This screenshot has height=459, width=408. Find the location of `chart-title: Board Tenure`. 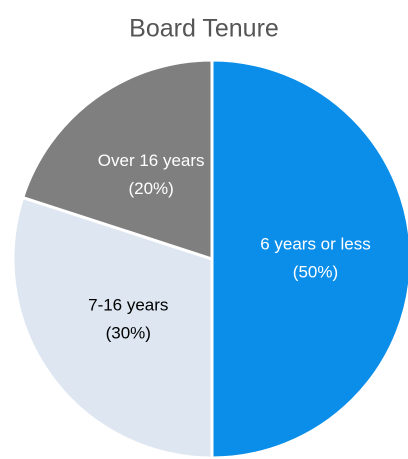

chart-title: Board Tenure is located at coordinates (204, 29).